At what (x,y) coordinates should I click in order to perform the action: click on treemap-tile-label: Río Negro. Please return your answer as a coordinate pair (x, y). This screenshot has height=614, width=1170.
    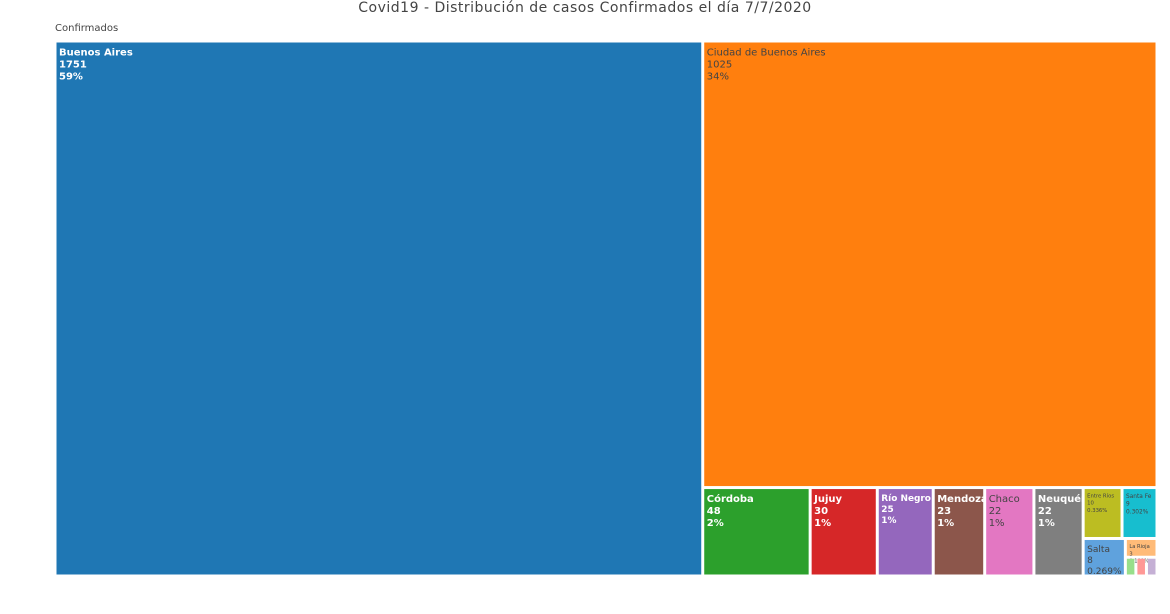
    Looking at the image, I should click on (906, 499).